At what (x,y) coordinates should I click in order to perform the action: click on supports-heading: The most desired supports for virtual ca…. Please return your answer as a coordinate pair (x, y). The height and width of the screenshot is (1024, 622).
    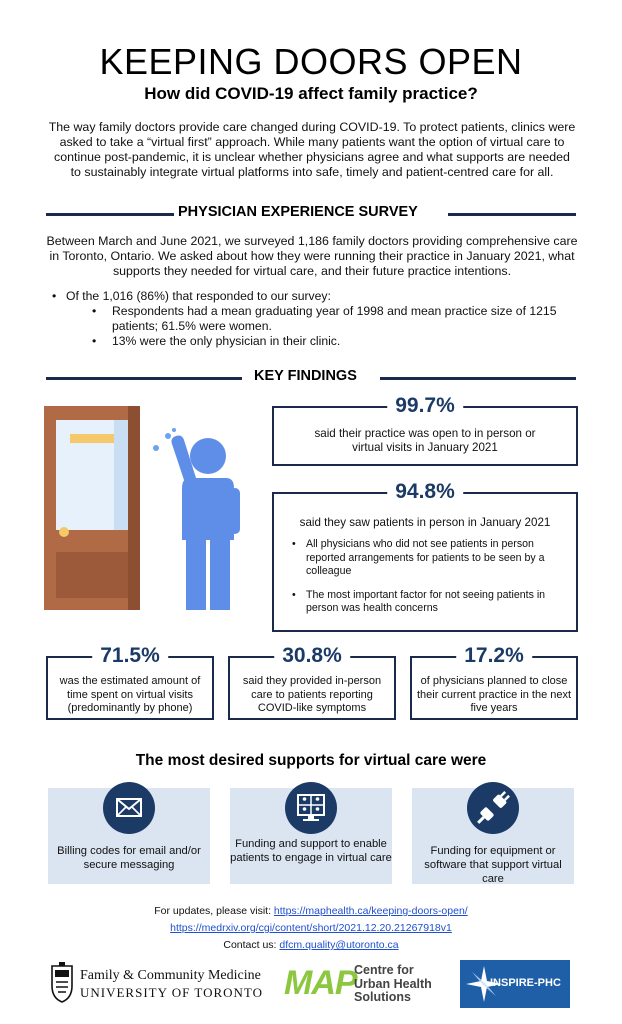
    Looking at the image, I should click on (311, 760).